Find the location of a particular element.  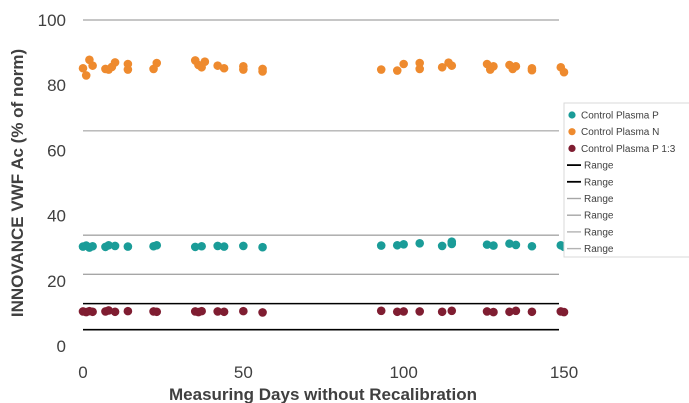

y-tick-label: 20 is located at coordinates (56, 281).